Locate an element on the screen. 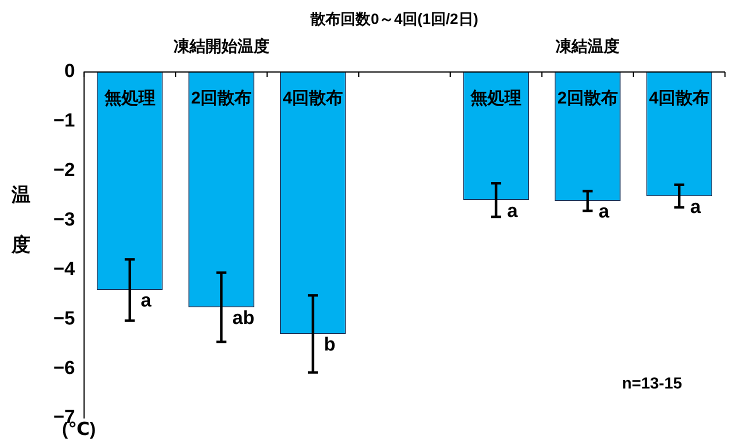 Image resolution: width=733 pixels, height=441 pixels. y-tick-label: −4 is located at coordinates (64, 269).